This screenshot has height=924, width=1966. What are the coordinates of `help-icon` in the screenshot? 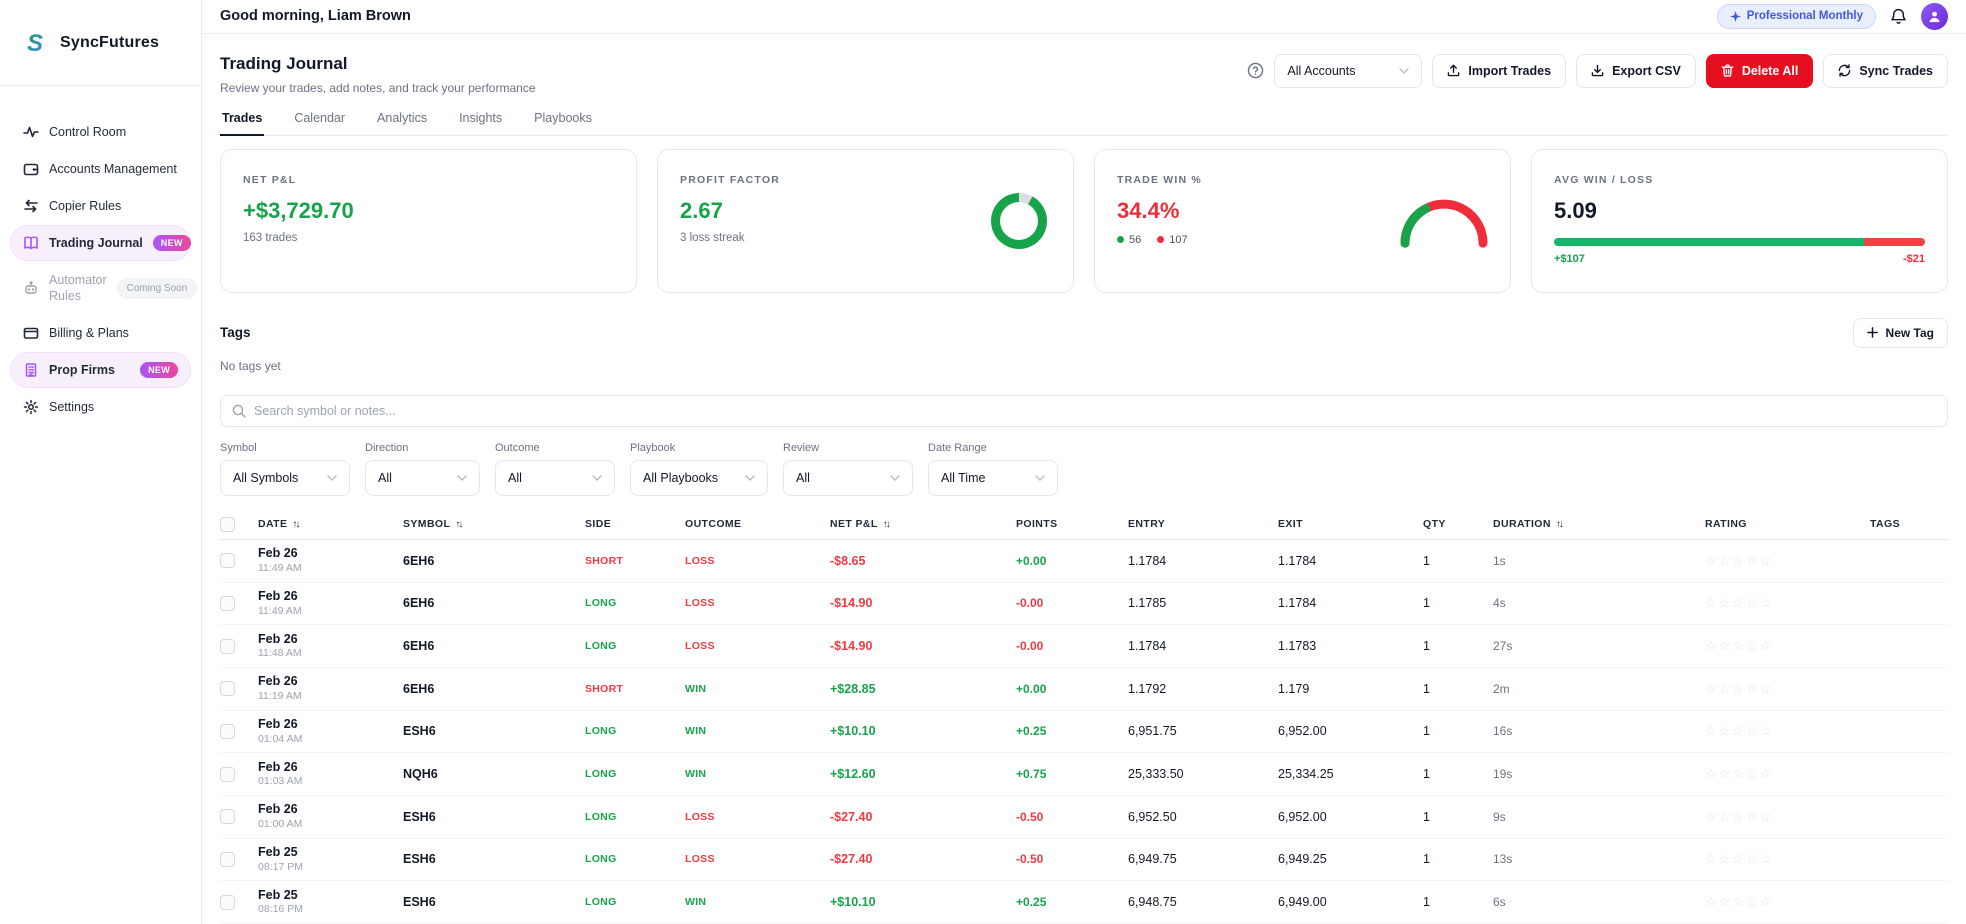 It's located at (1255, 70).